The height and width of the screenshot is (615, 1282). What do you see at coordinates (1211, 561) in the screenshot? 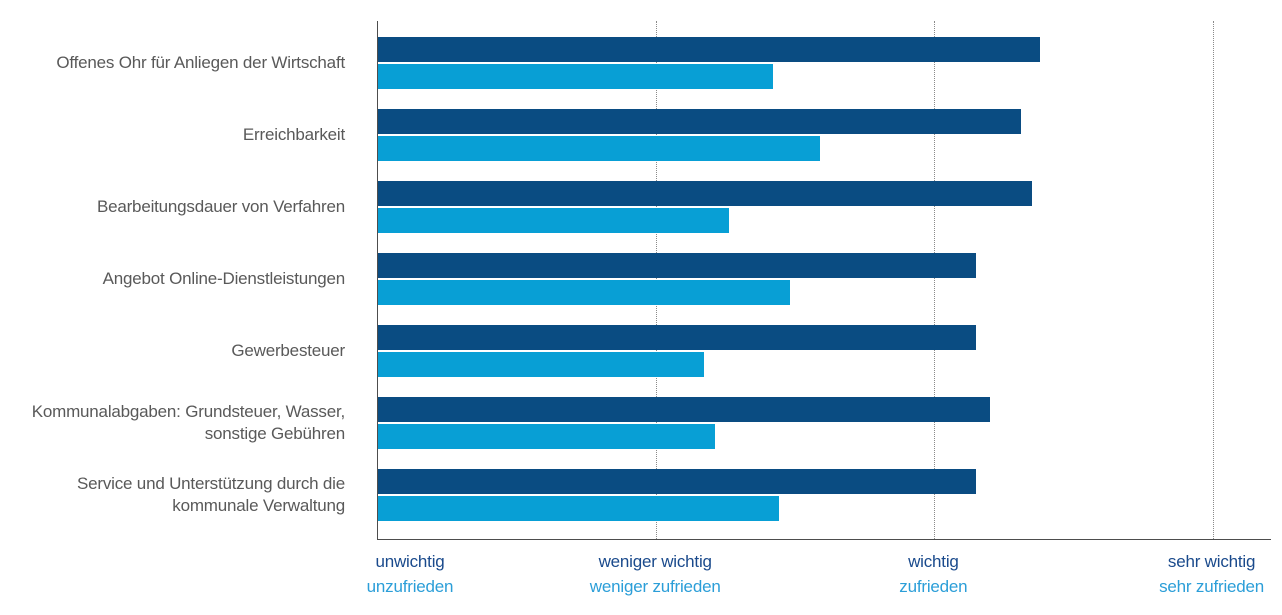
I see `importance-tick-text: sehr wichtig` at bounding box center [1211, 561].